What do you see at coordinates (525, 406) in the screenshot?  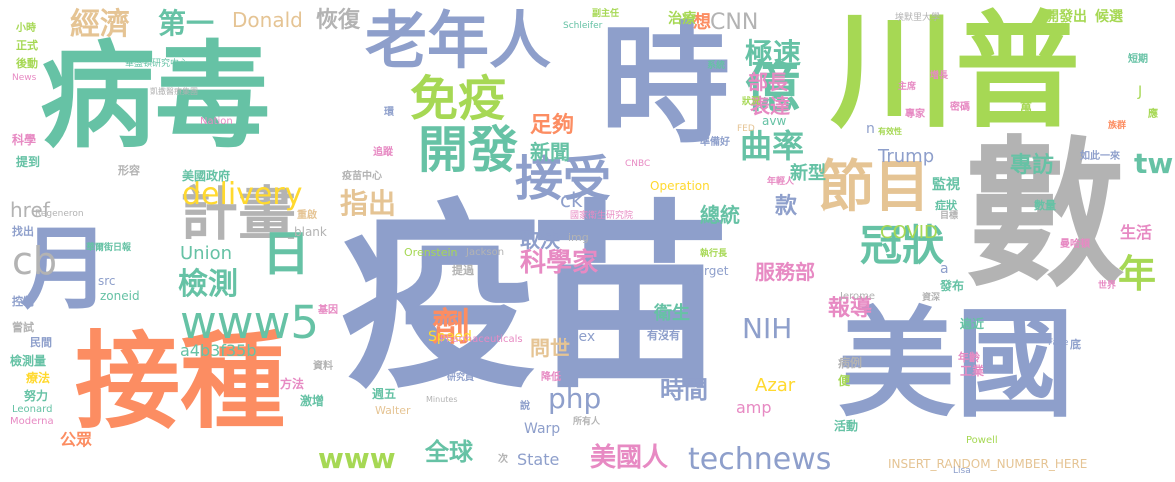 I see `word: 說` at bounding box center [525, 406].